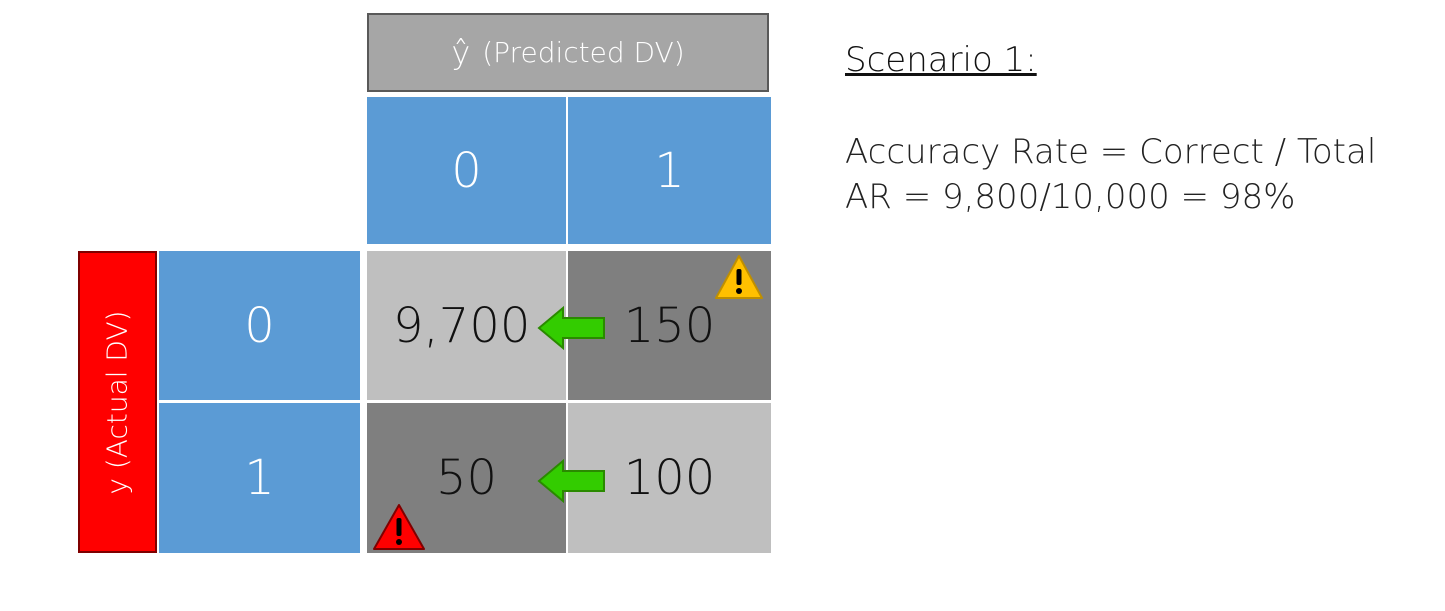 The width and height of the screenshot is (1445, 611). I want to click on pred-col-1: 1, so click(669, 170).